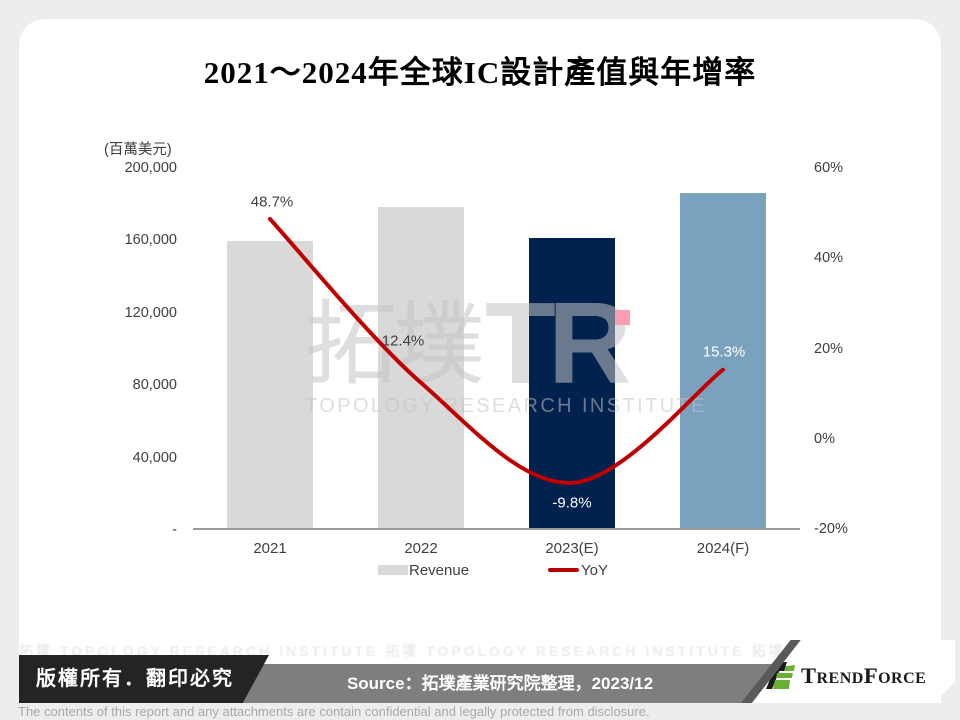 The height and width of the screenshot is (720, 960). I want to click on right-tick-neg20: -20%, so click(831, 529).